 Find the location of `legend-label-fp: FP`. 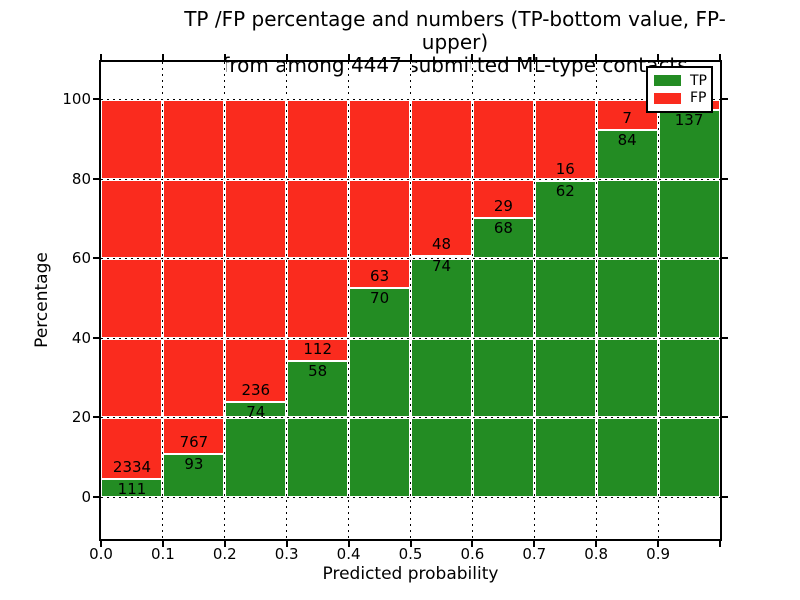

legend-label-fp: FP is located at coordinates (698, 98).